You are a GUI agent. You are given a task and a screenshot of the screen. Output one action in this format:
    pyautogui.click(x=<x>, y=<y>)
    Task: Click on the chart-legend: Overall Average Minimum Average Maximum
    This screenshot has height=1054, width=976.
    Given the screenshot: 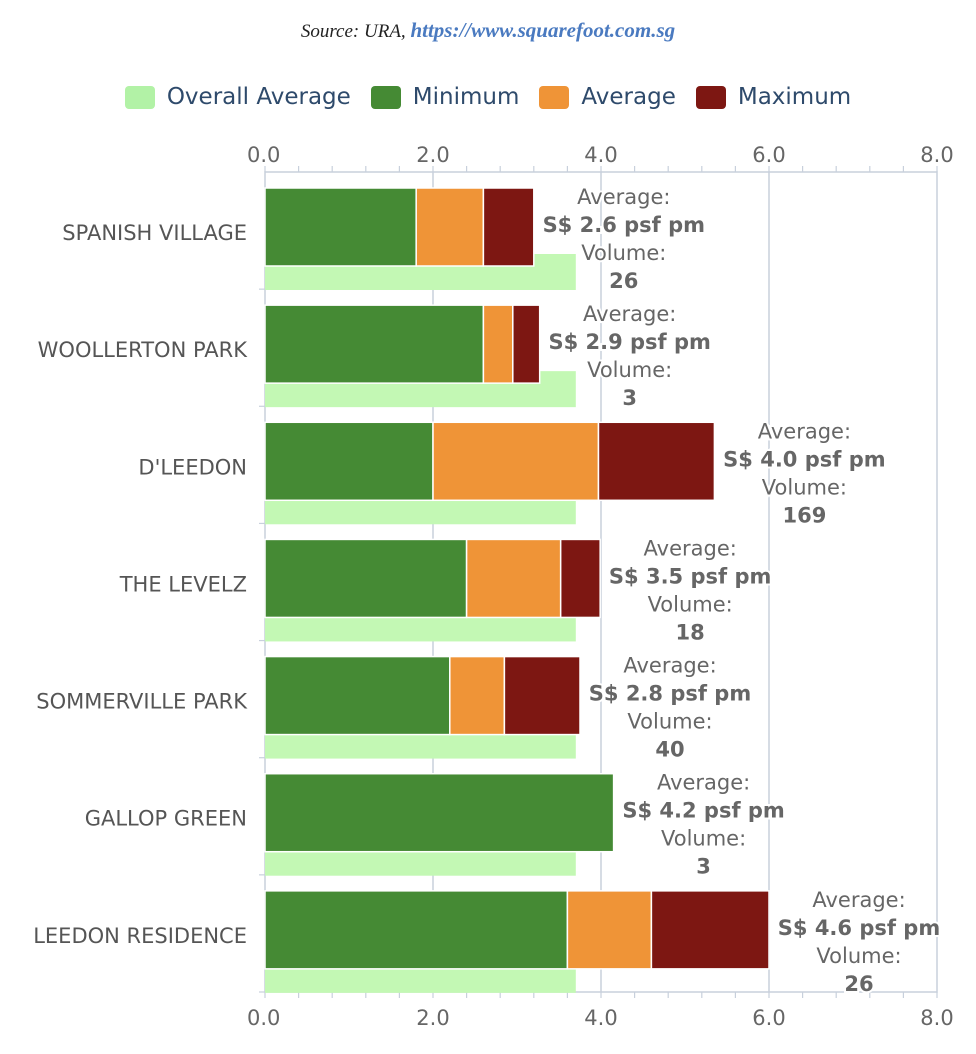 What is the action you would take?
    pyautogui.click(x=488, y=97)
    